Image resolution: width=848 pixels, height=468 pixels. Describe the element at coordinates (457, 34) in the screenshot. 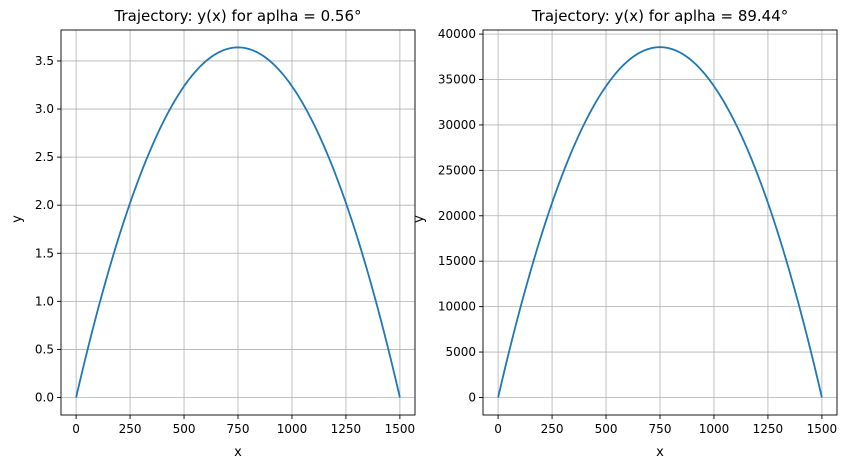

I see `y-tick-label: 40000` at that location.